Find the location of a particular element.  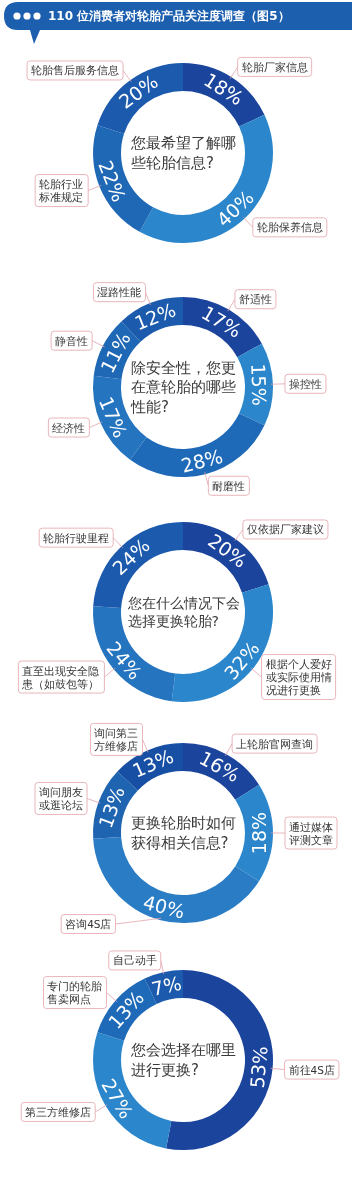

slice-label: 第三方维修店 is located at coordinates (58, 1111).